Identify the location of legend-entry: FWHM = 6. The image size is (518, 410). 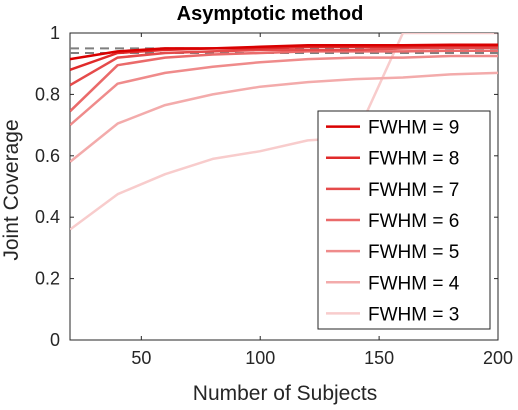
(413, 221).